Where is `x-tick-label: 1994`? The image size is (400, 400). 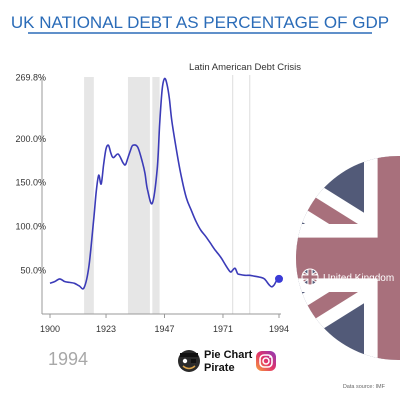 x-tick-label: 1994 is located at coordinates (279, 329).